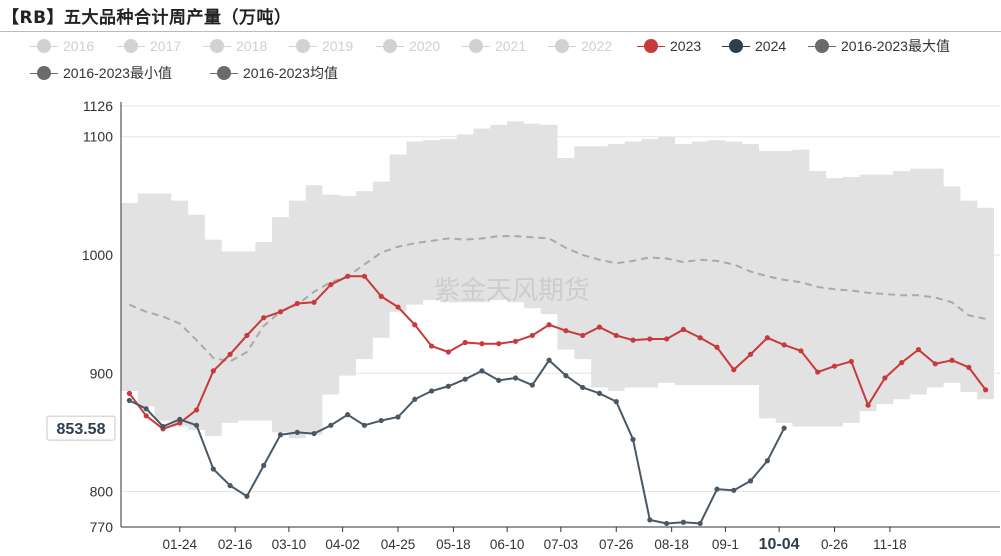  Describe the element at coordinates (101, 73) in the screenshot. I see `legend-item-10: 2016-2023最小值` at that location.